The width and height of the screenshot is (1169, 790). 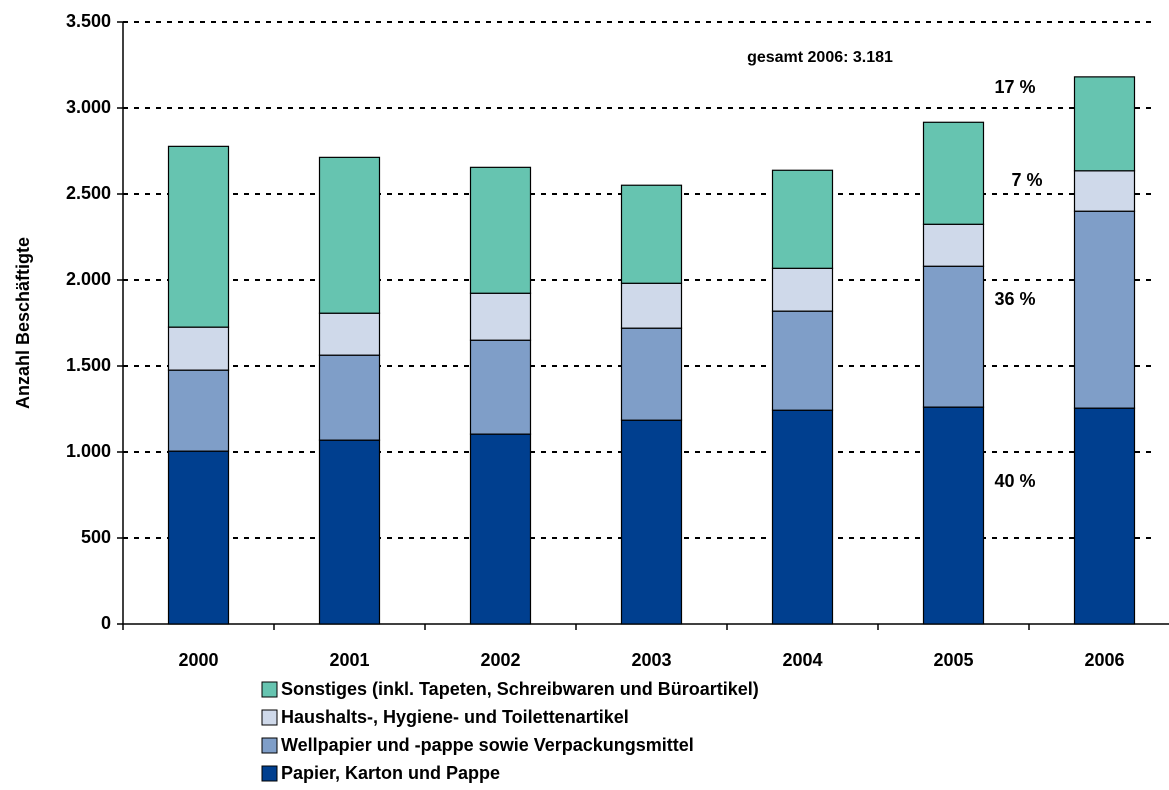 What do you see at coordinates (651, 660) in the screenshot?
I see `x-tick-label: 2003` at bounding box center [651, 660].